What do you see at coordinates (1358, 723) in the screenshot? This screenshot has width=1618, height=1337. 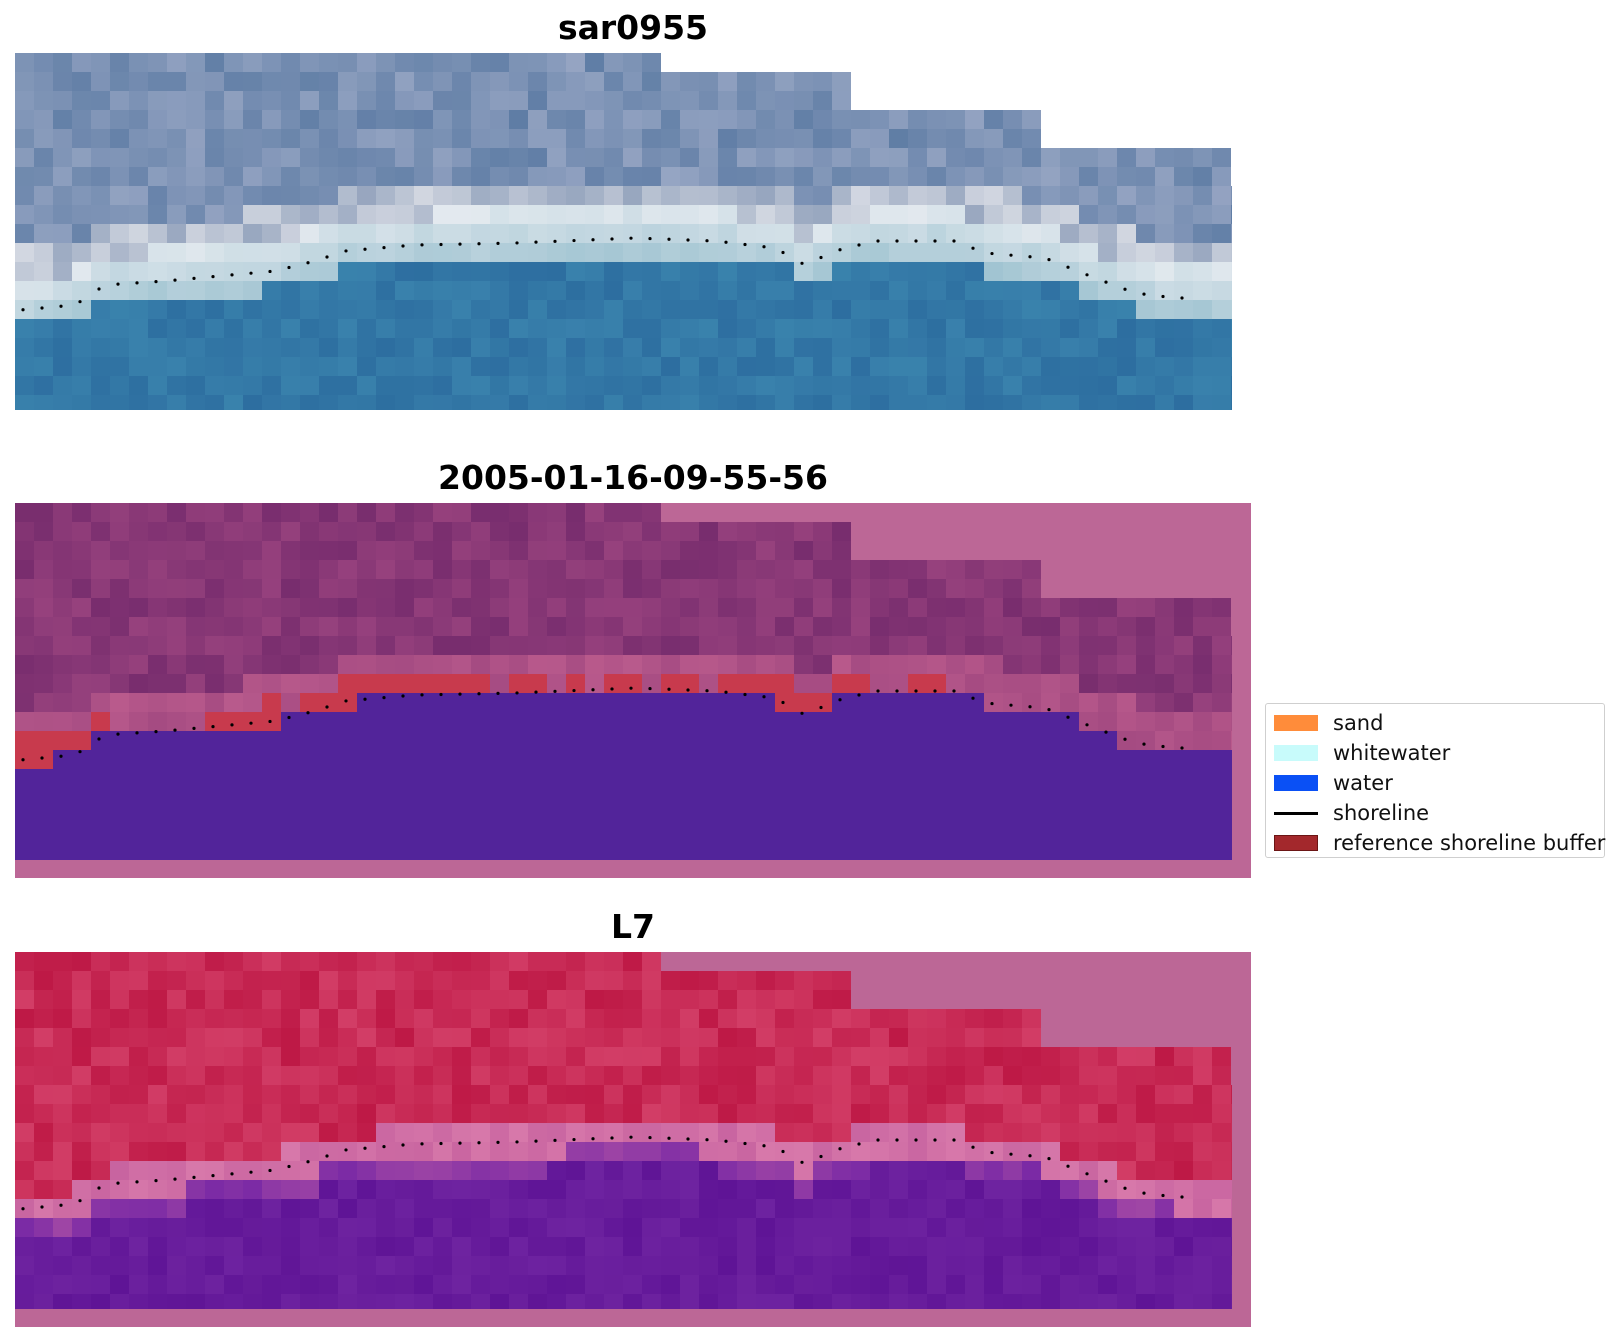 I see `legend-label: sand` at bounding box center [1358, 723].